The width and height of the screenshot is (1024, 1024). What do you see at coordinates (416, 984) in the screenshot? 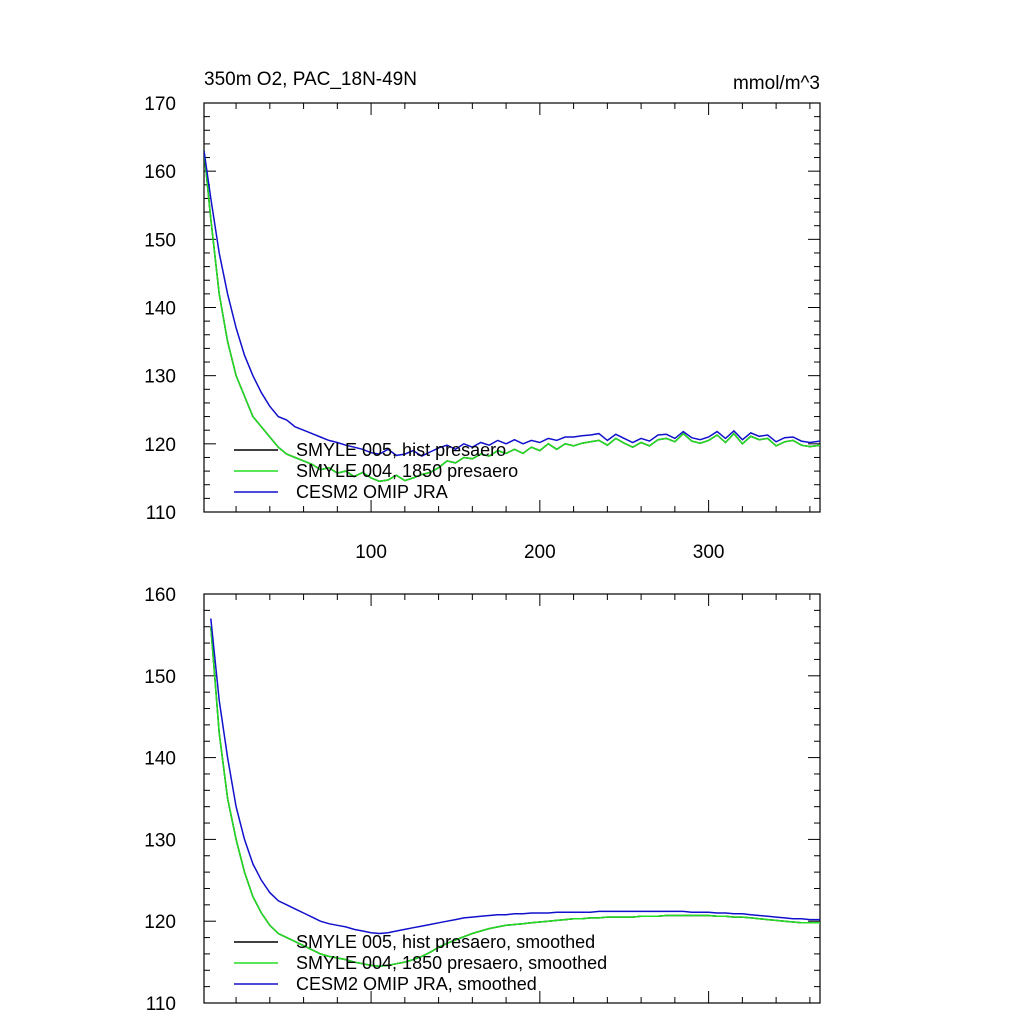
I see `legend-label-2: CESM2 OMIP JRA, smoothed` at bounding box center [416, 984].